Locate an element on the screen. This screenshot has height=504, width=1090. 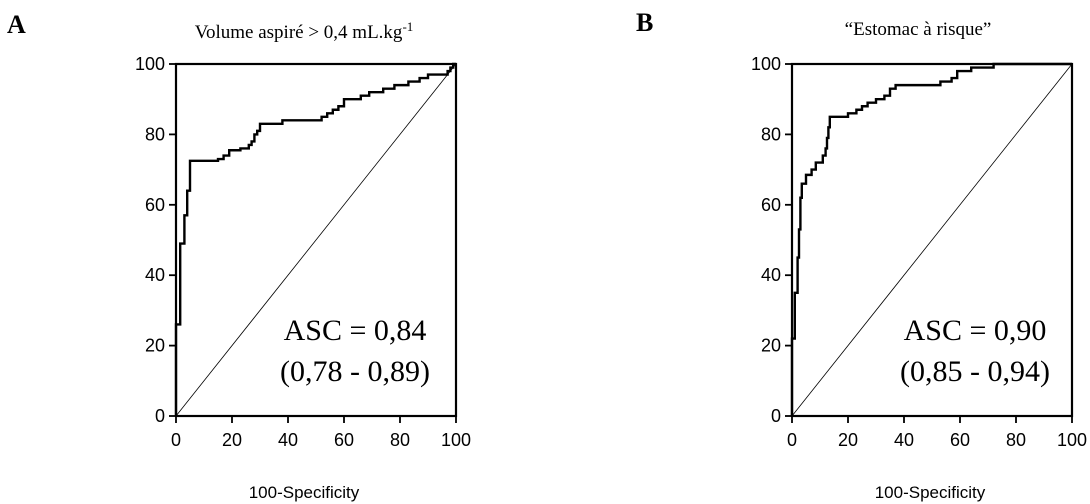
panel-b-y-tick-label: 80 is located at coordinates (771, 134).